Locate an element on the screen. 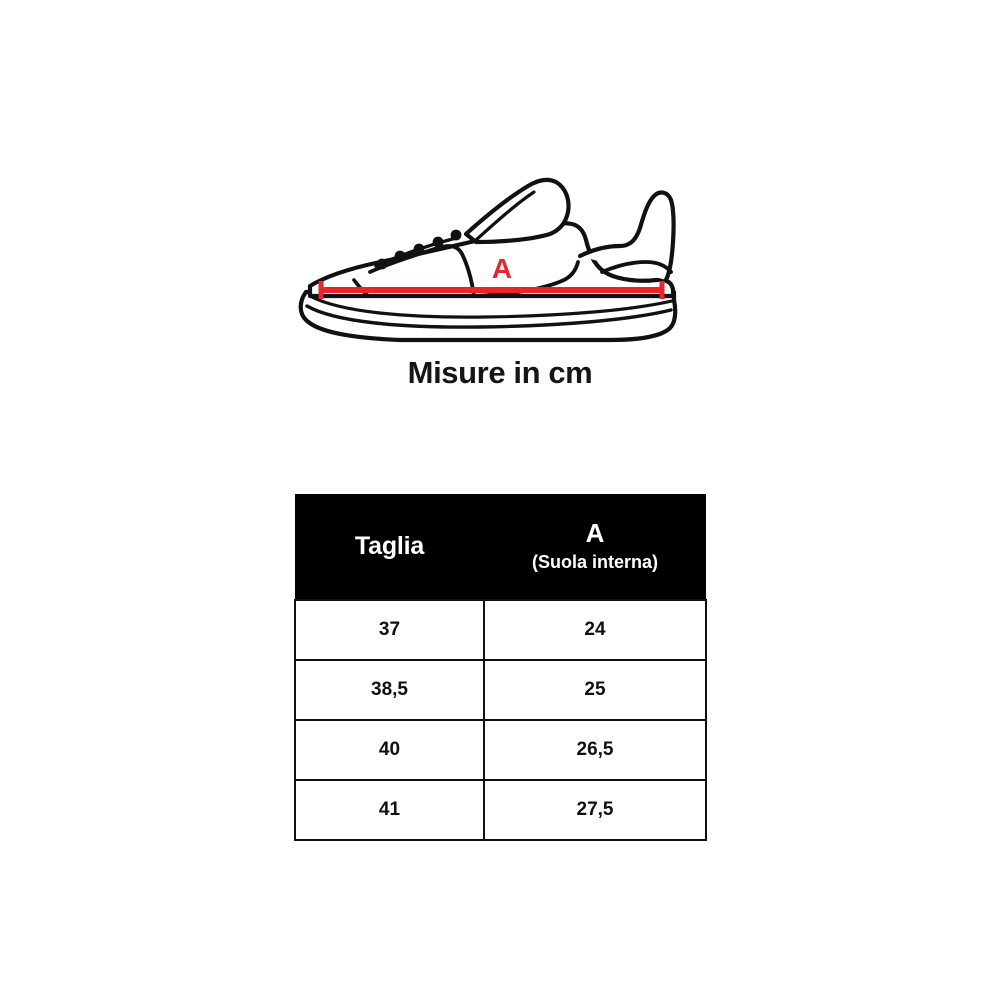 The height and width of the screenshot is (1000, 1000). tongue-path is located at coordinates (517, 211).